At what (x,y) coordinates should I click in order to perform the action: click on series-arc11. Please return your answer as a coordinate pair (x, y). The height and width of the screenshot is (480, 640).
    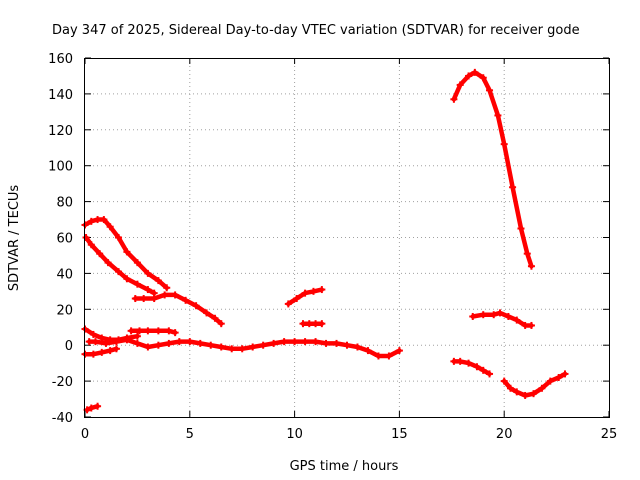
    Looking at the image, I should click on (492, 169).